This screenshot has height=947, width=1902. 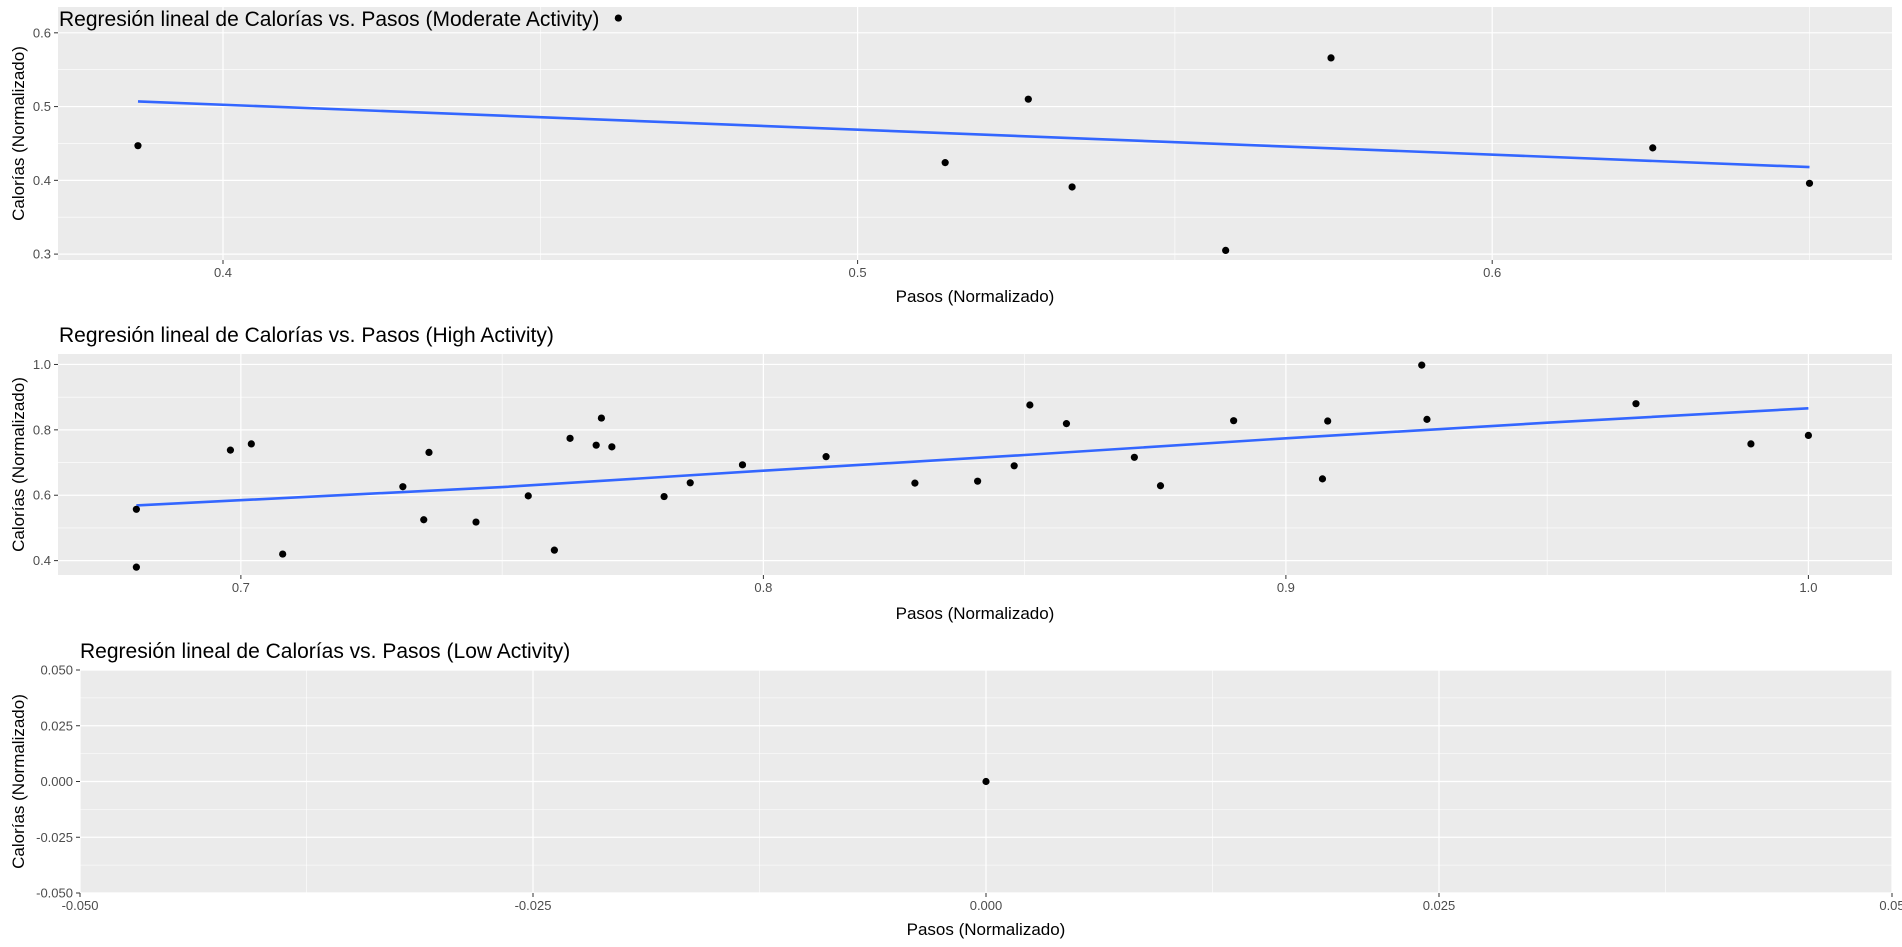 I want to click on y-tick-label: 0.000, so click(x=56, y=781).